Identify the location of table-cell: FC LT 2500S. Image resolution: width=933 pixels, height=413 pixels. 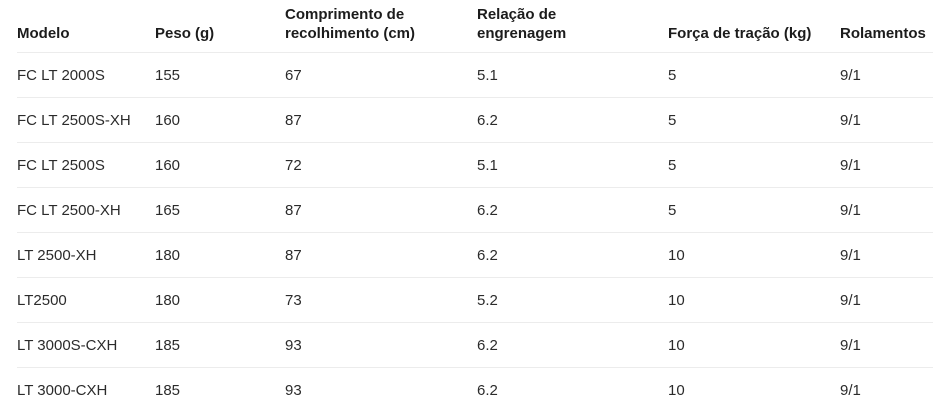
(86, 165).